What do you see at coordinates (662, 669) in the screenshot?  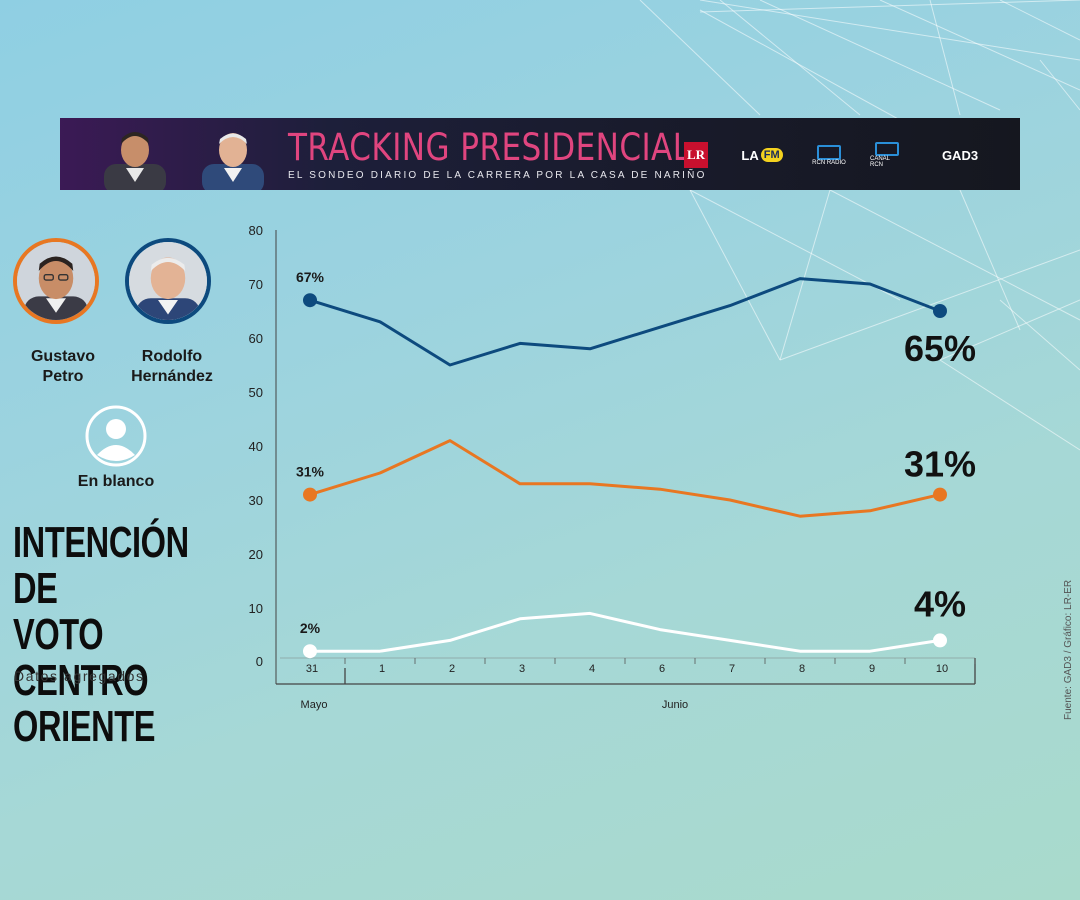 I see `x-tick-label: 6` at bounding box center [662, 669].